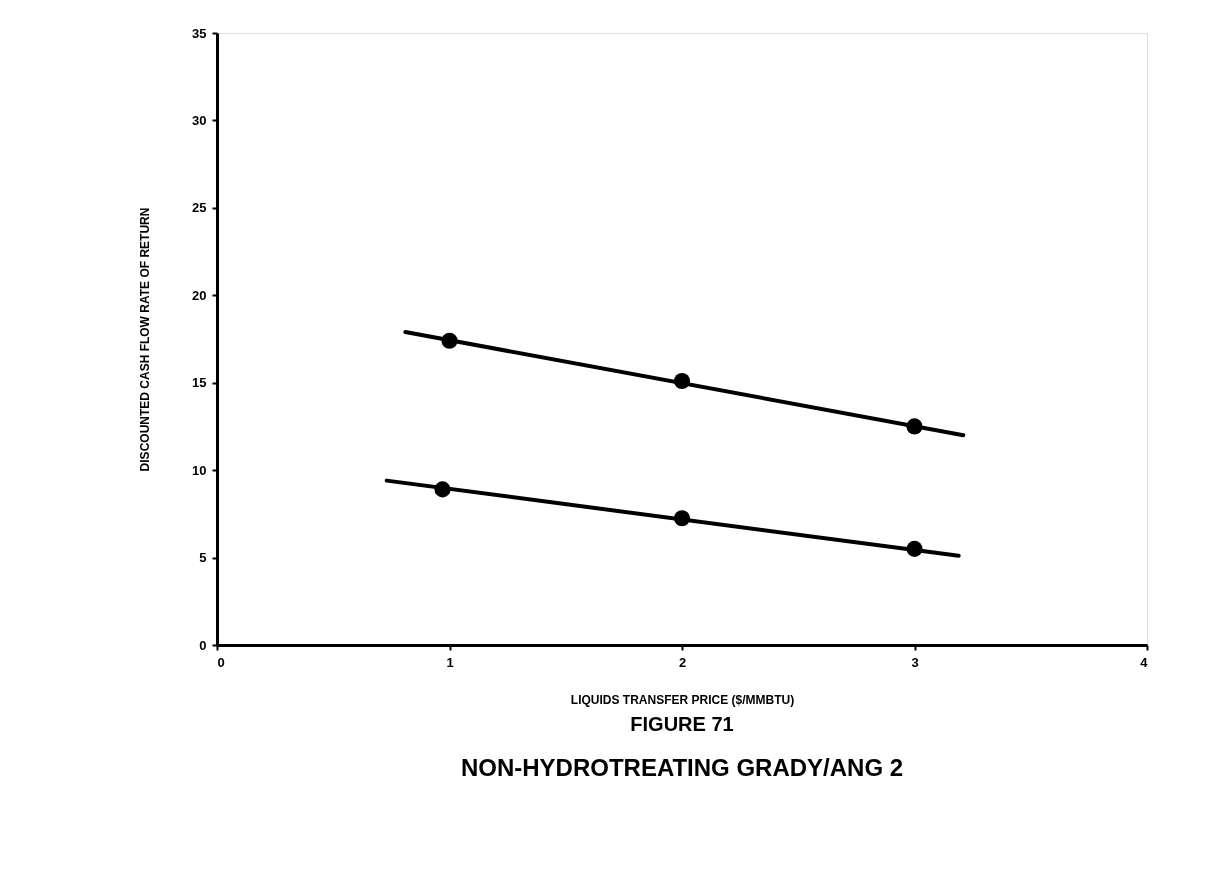 The height and width of the screenshot is (876, 1224). I want to click on text: NON-HYDROTREATING GRADY/ANG 2, so click(682, 767).